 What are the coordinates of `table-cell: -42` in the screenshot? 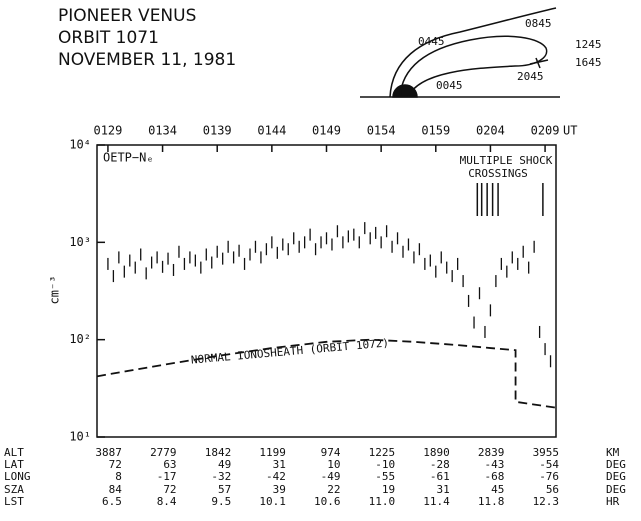 It's located at (276, 476).